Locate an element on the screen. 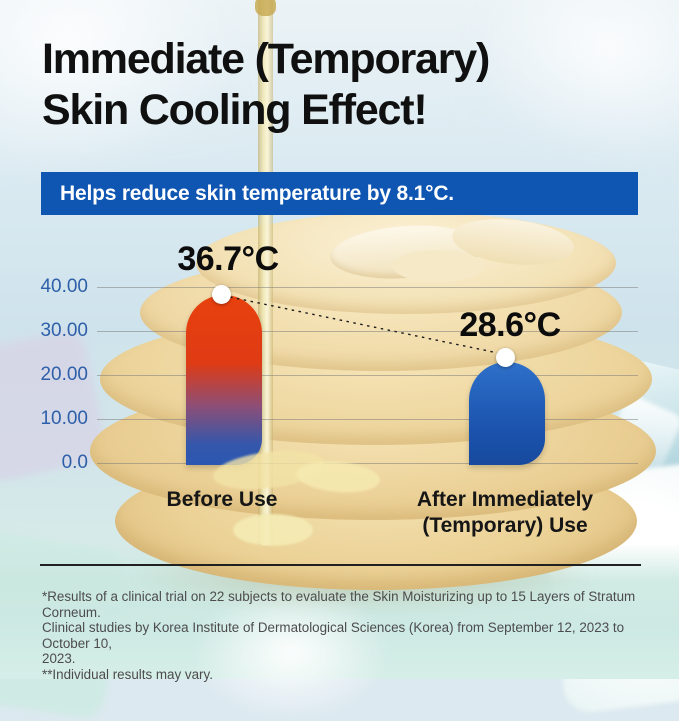  data-point-marker-after is located at coordinates (505, 357).